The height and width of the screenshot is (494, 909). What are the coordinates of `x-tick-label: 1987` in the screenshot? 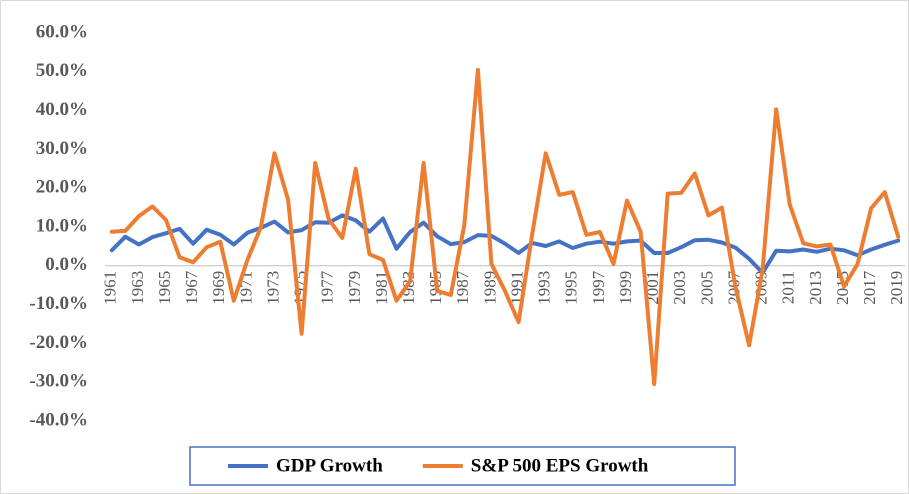 It's located at (462, 287).